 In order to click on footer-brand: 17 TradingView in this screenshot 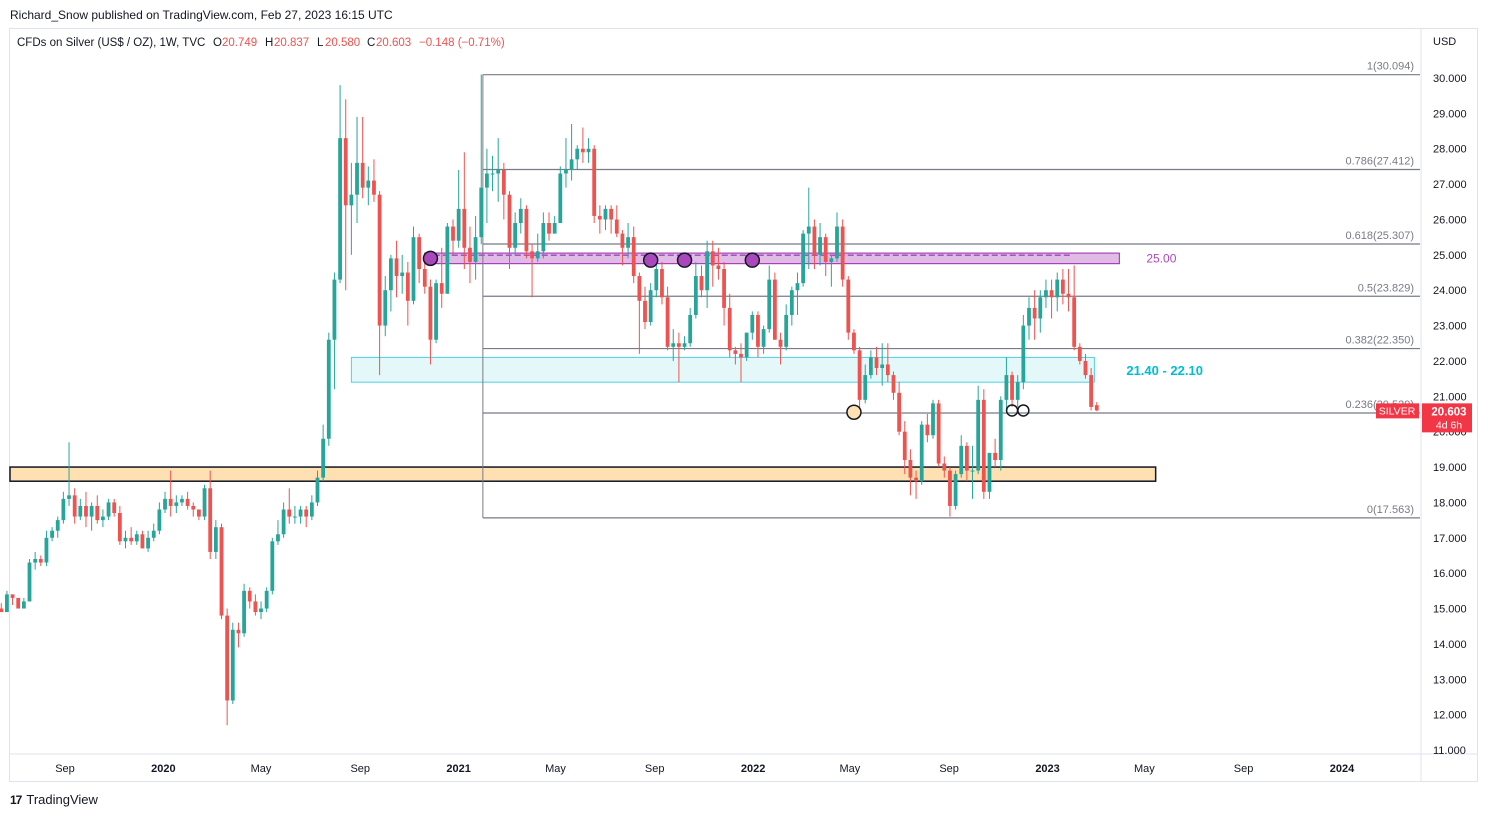, I will do `click(54, 799)`.